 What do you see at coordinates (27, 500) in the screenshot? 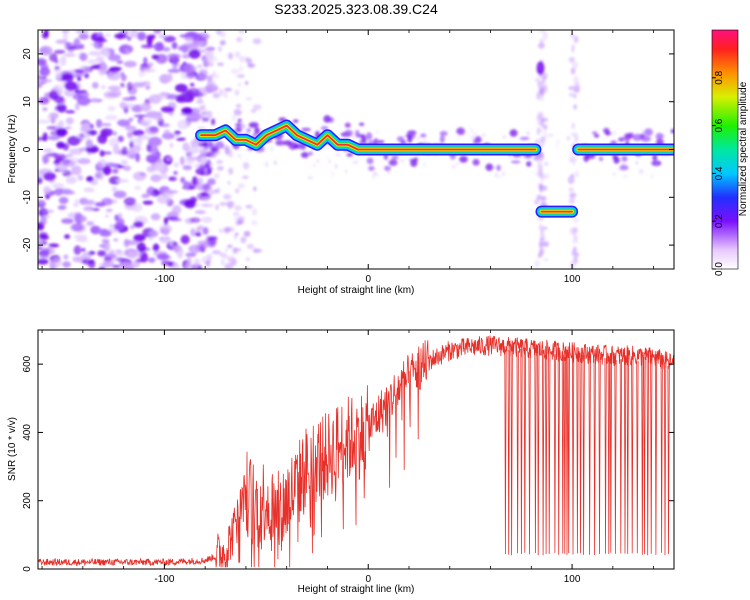
I see `snr-ytick-label: 200` at bounding box center [27, 500].